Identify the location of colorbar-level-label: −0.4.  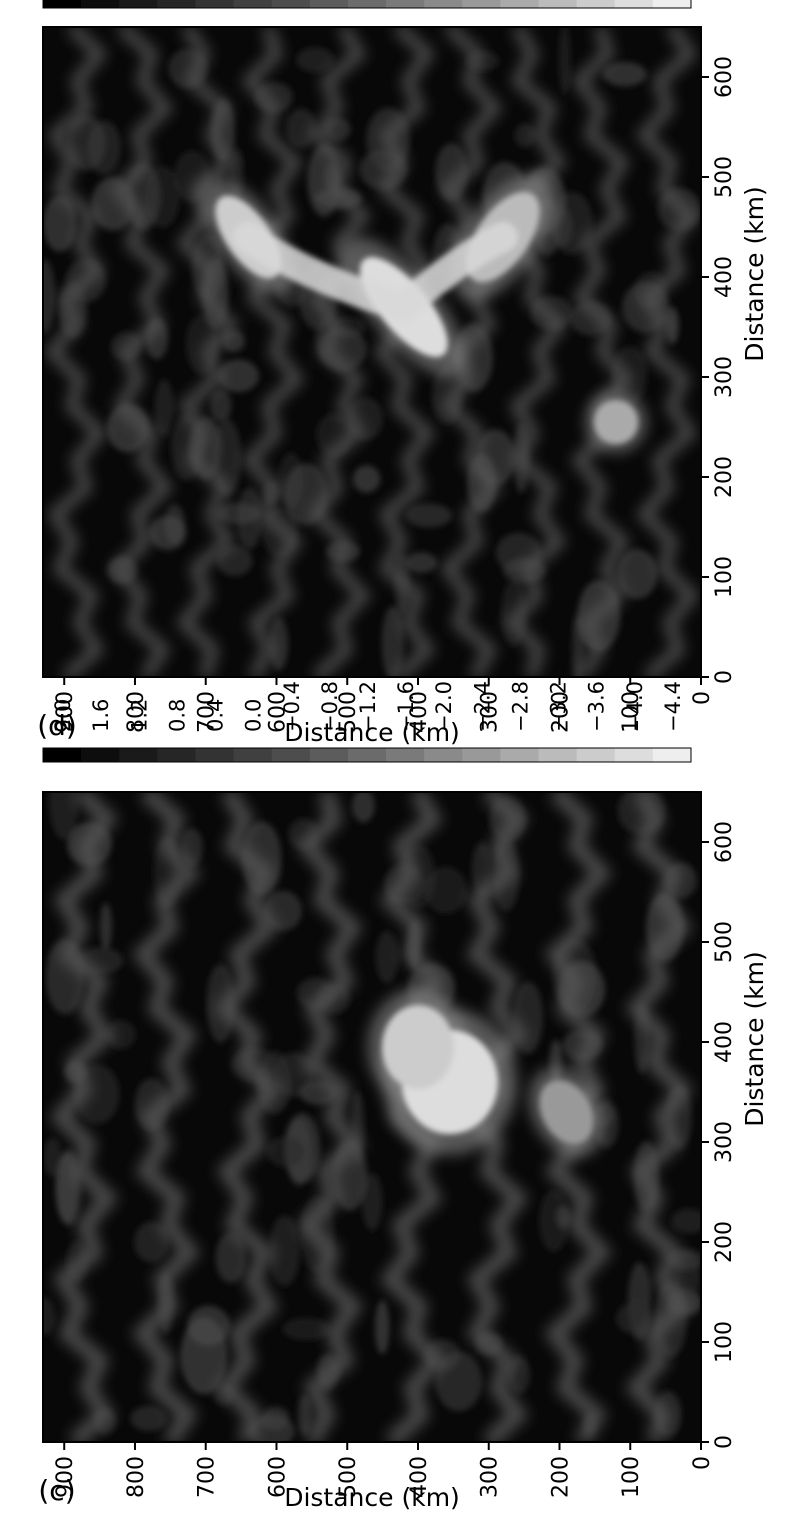
(292, 706).